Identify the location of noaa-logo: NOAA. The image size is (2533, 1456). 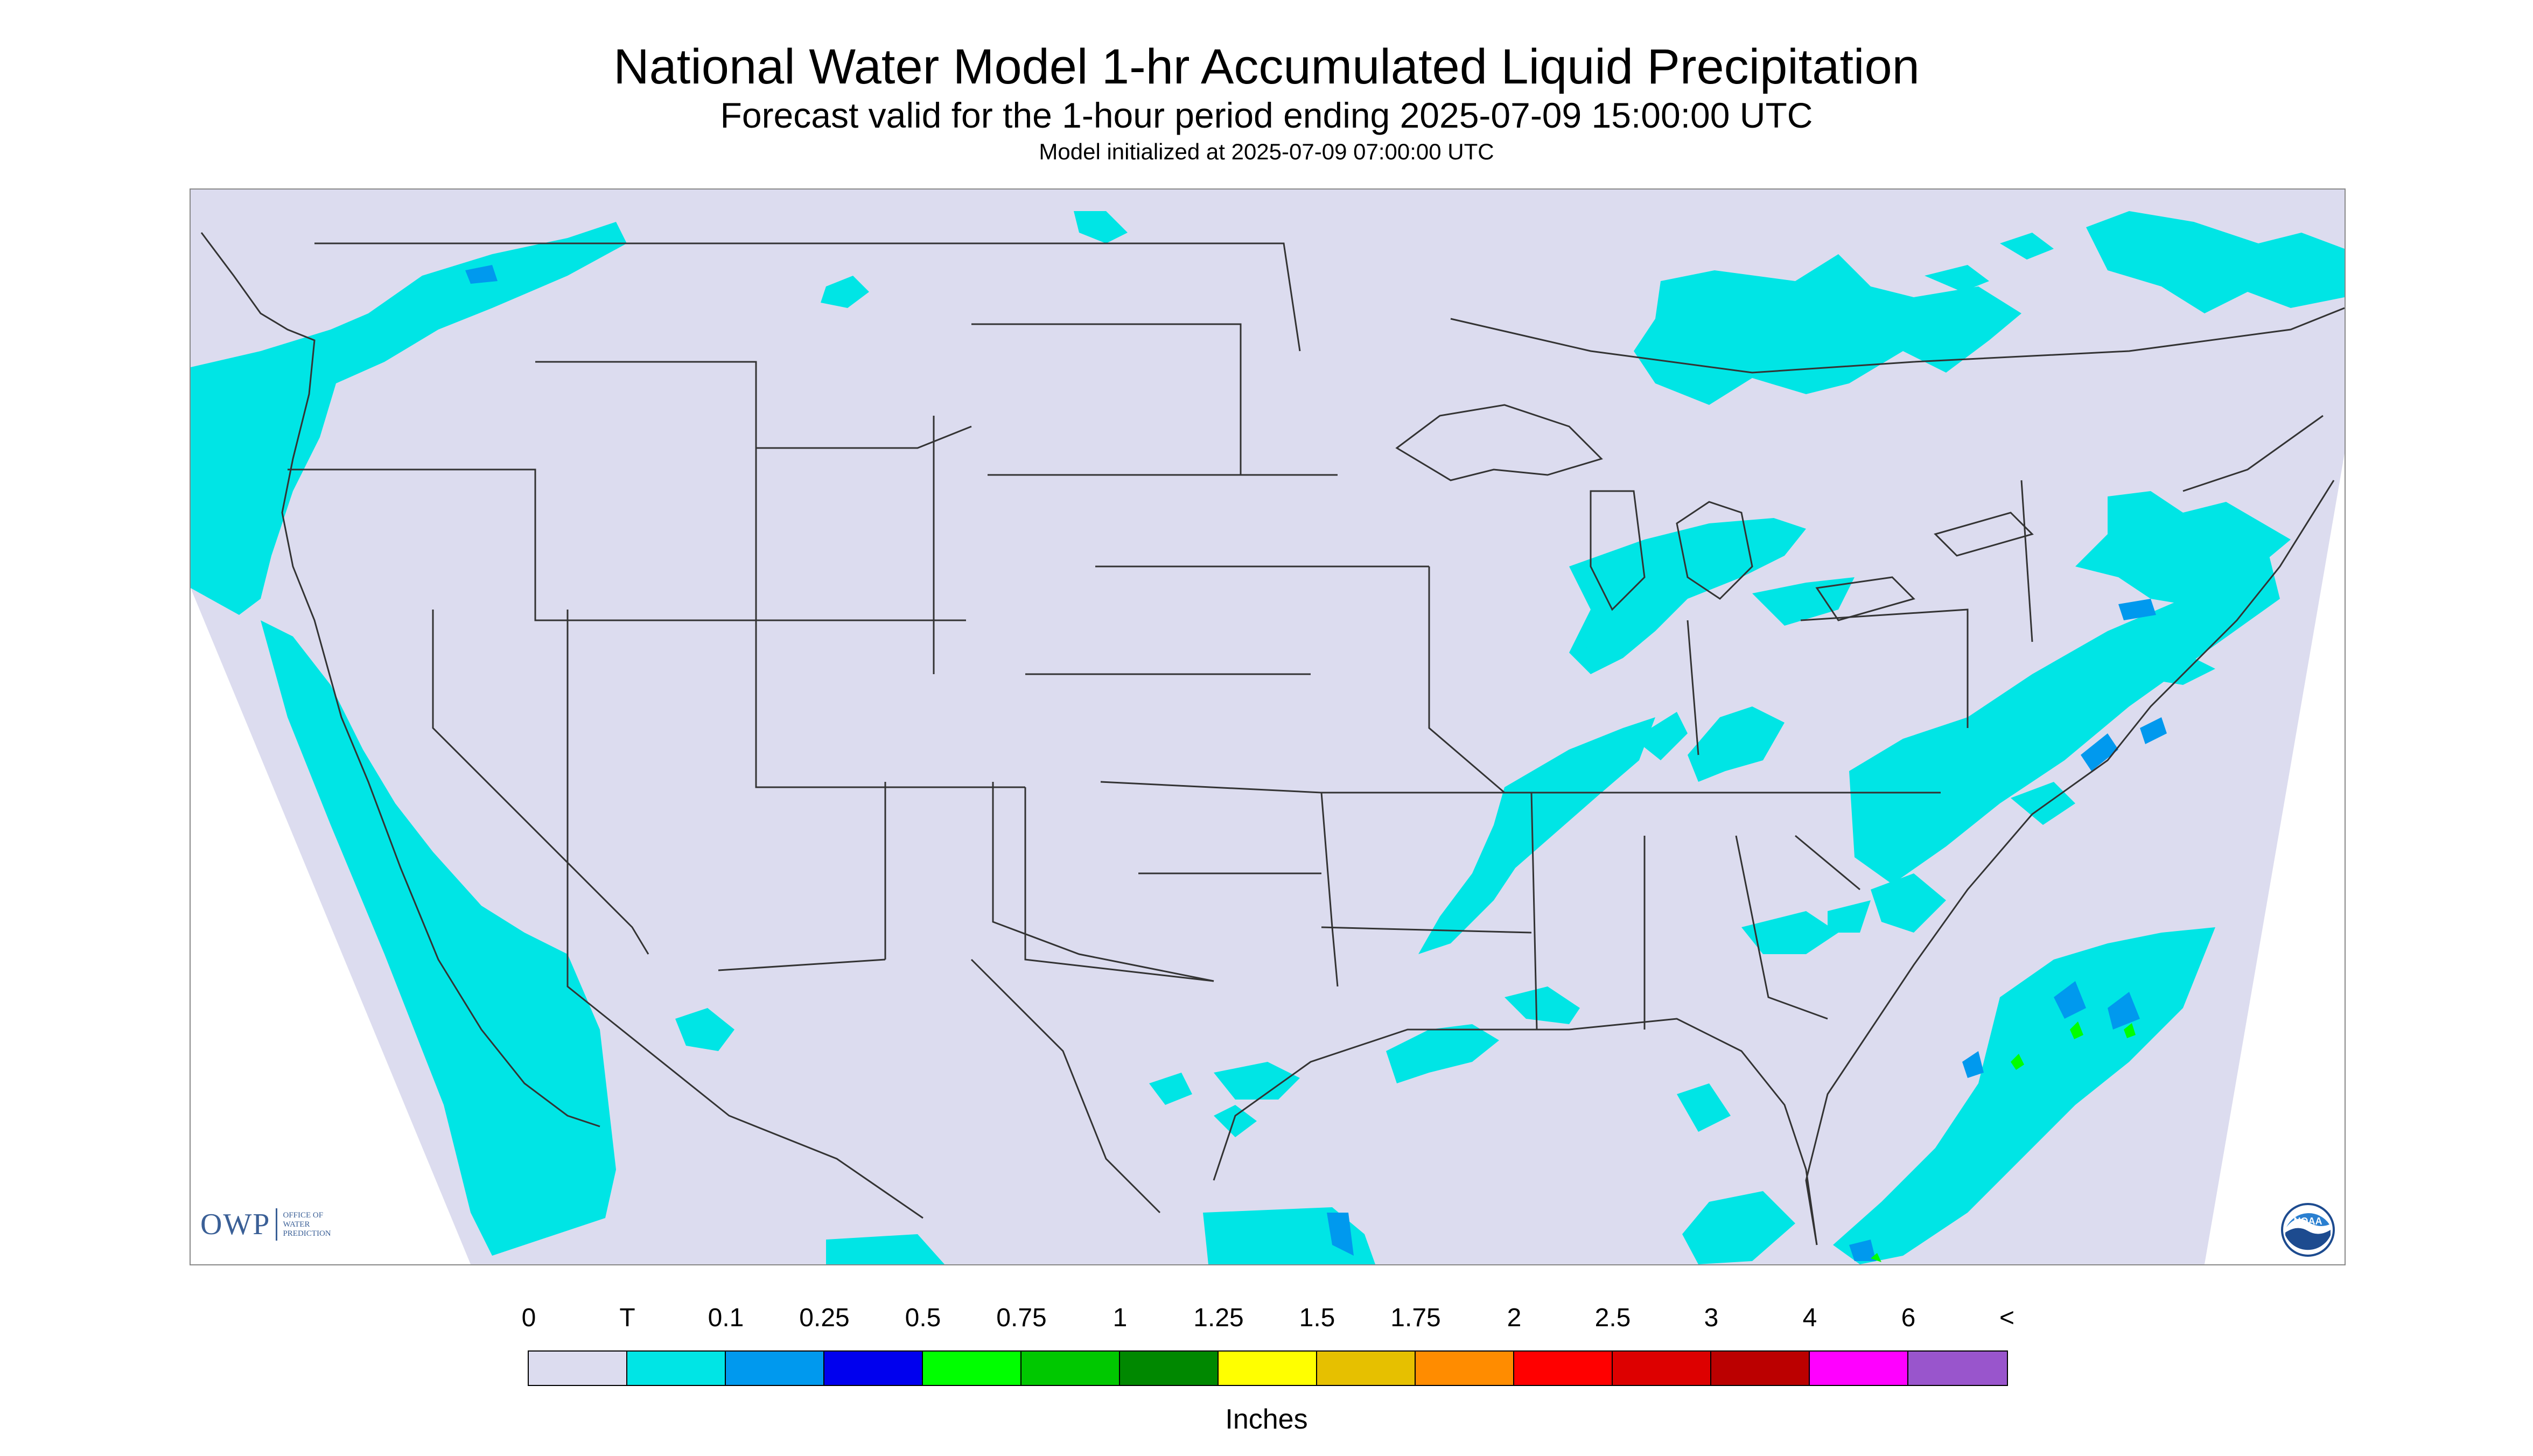
(2308, 1230).